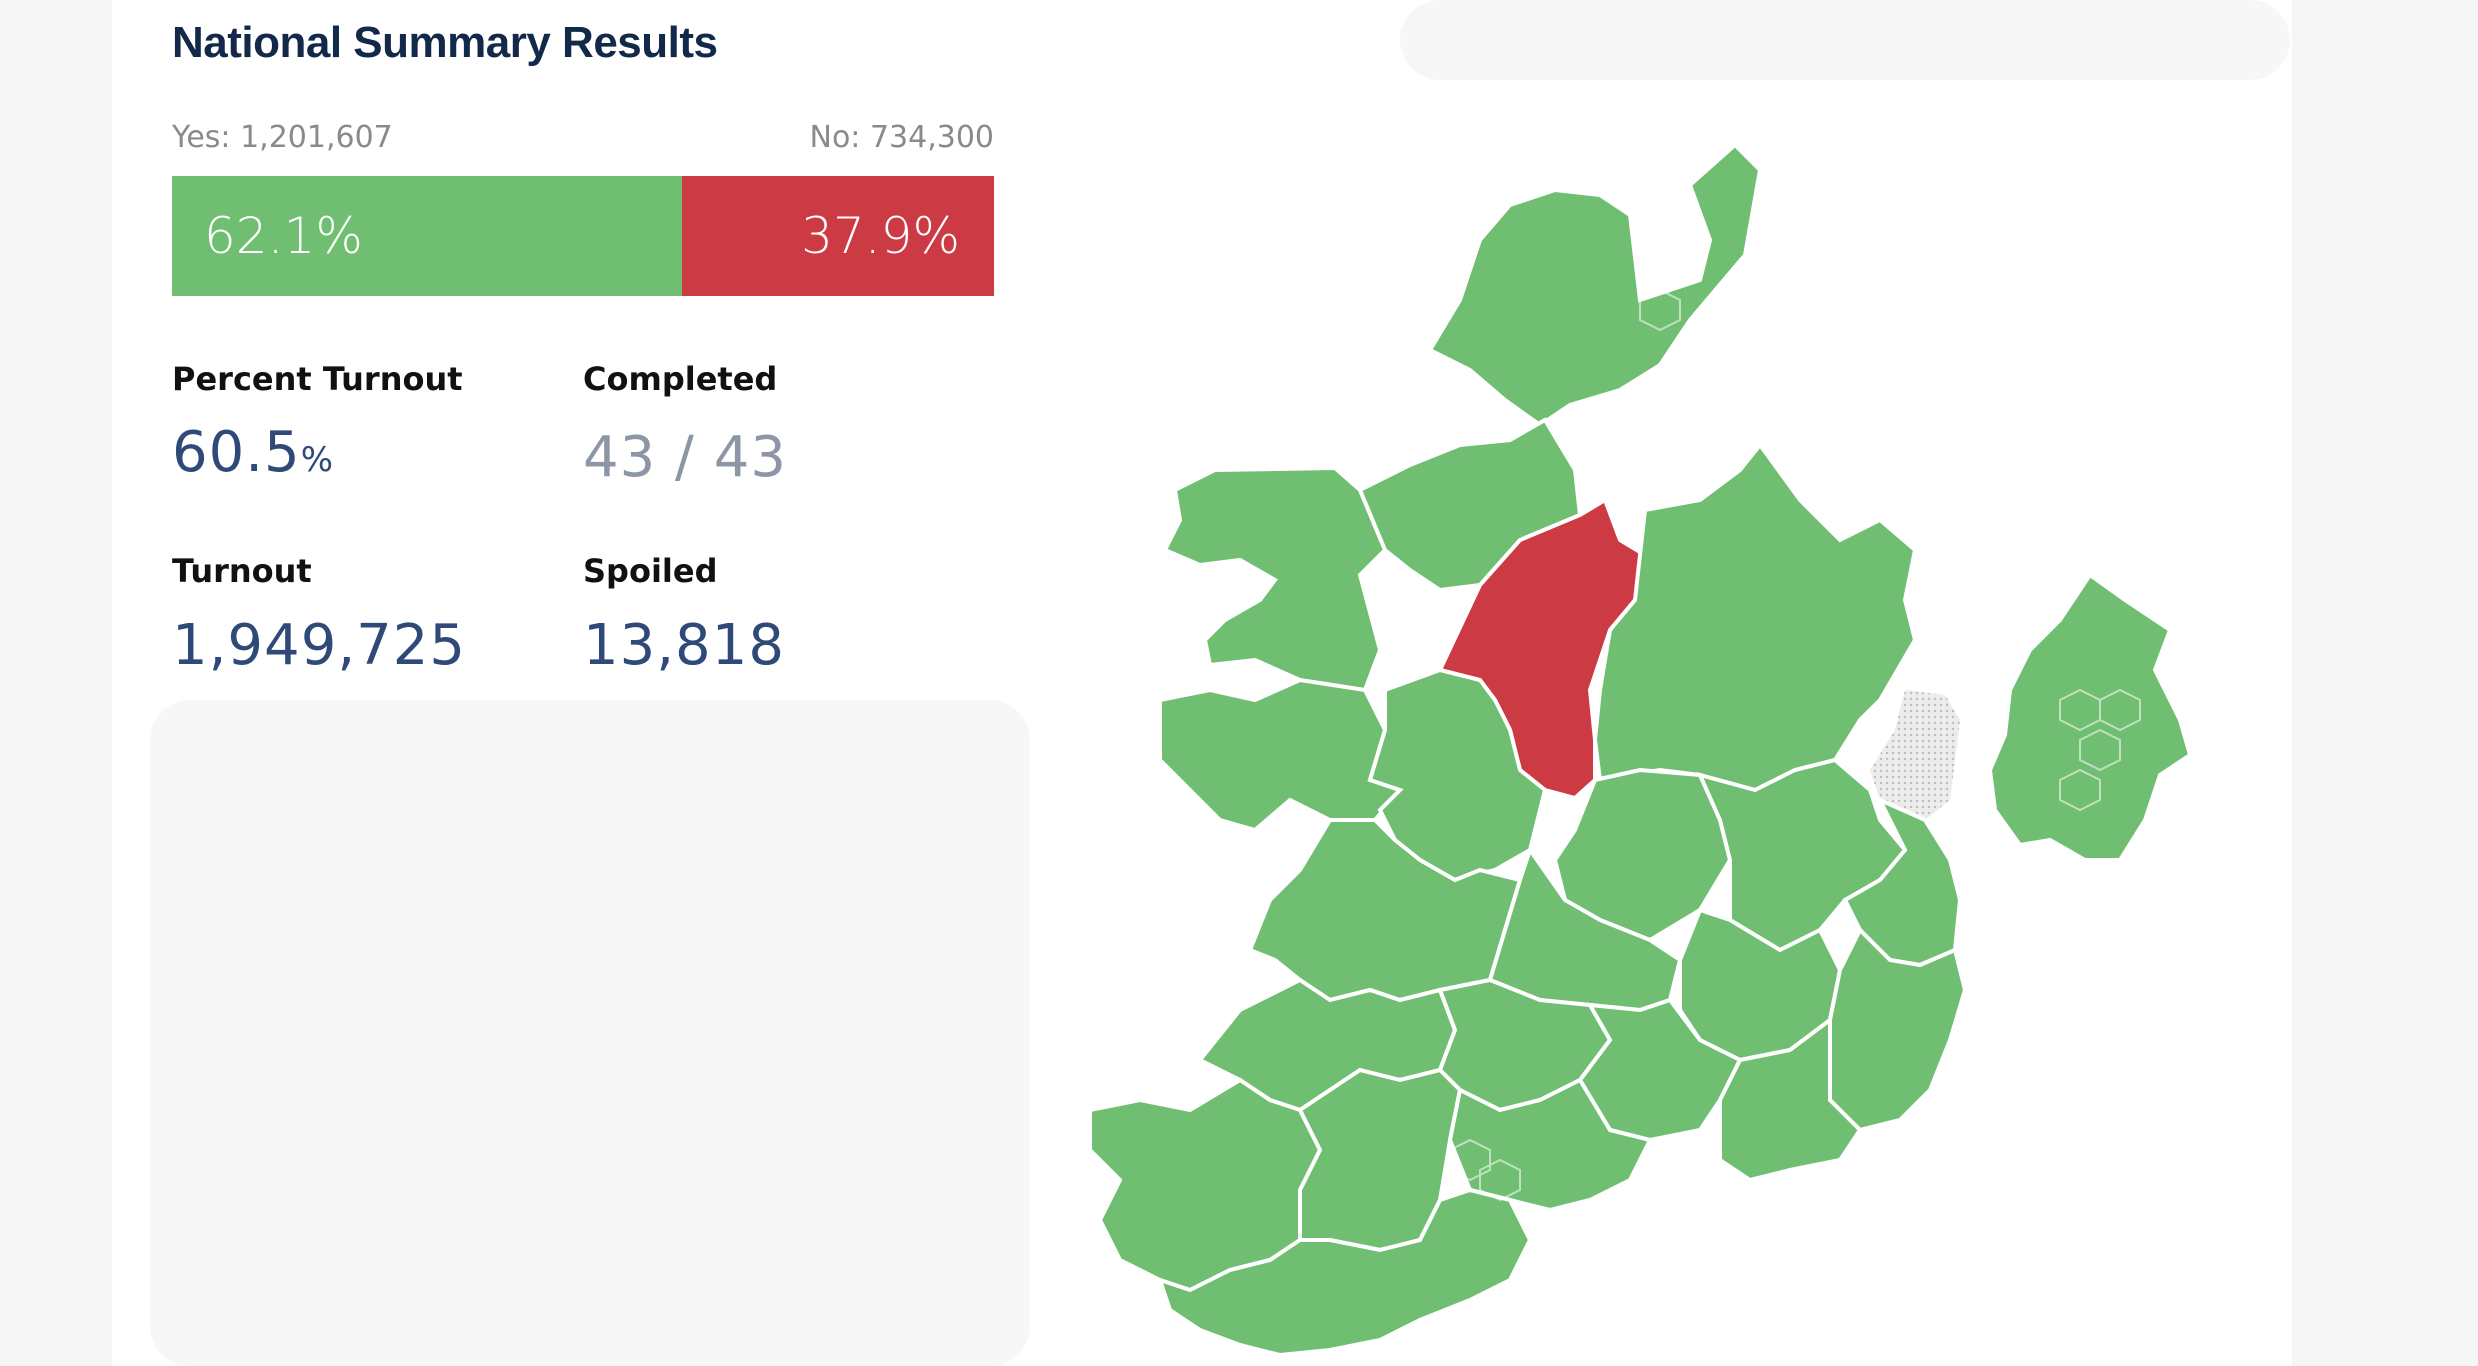  Describe the element at coordinates (1790, 1099) in the screenshot. I see `constituency-wexford` at that location.